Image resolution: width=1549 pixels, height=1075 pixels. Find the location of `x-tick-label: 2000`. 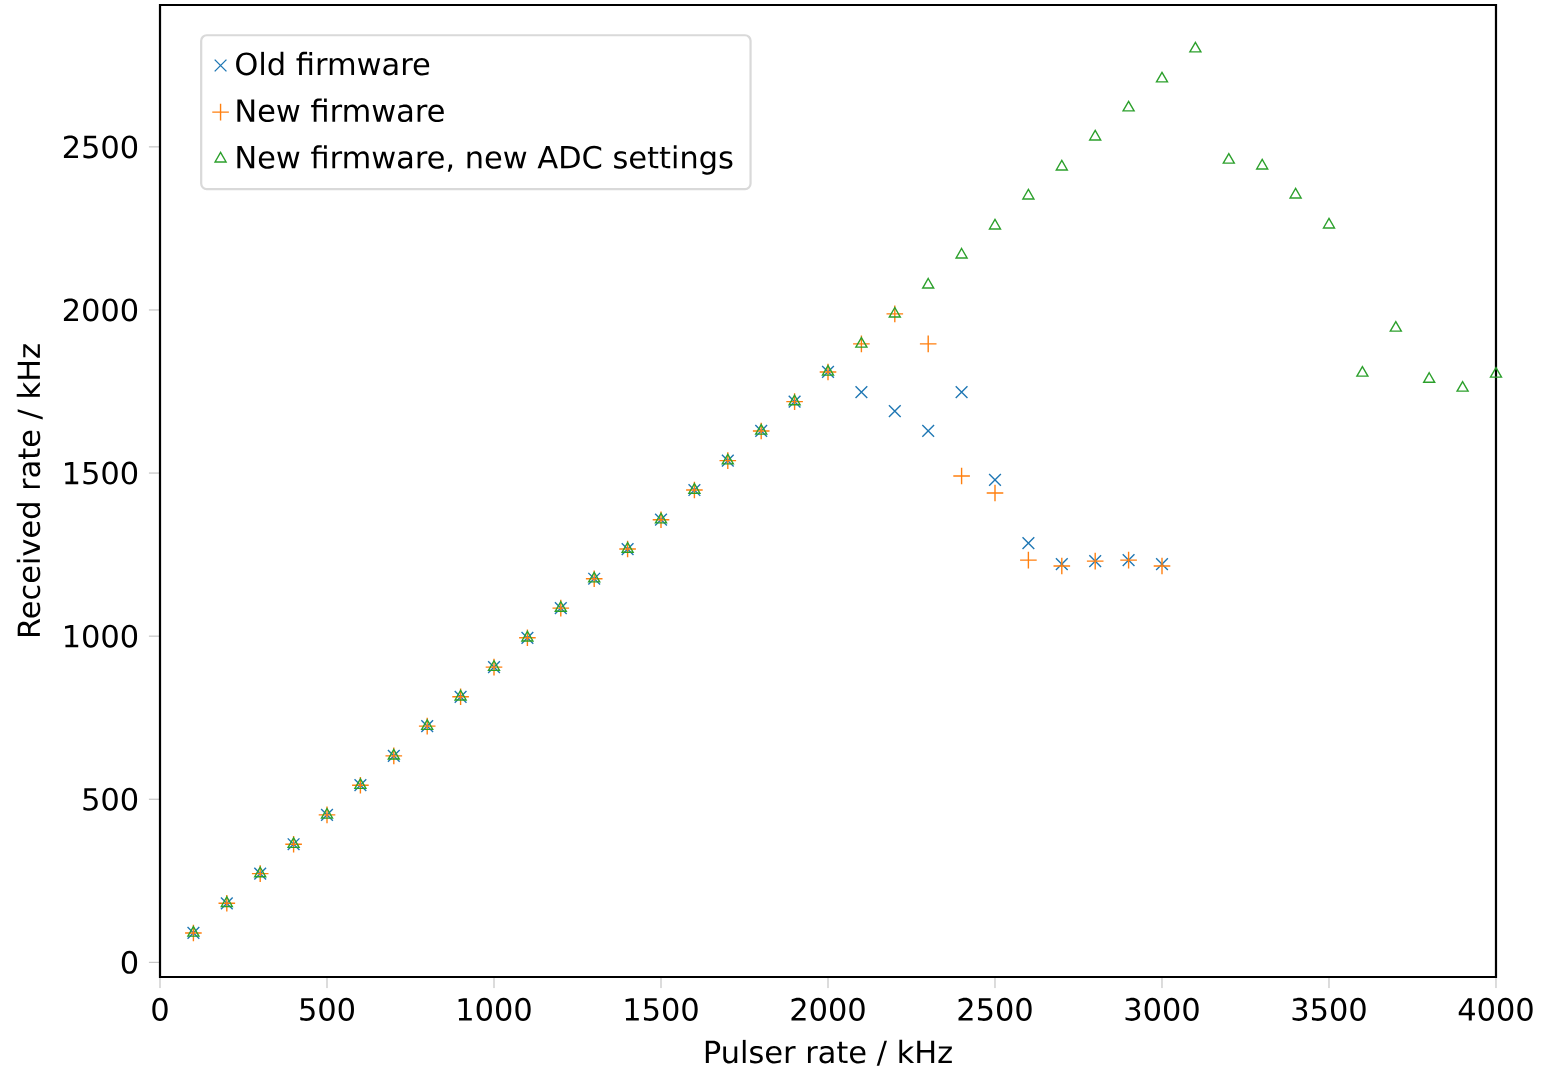

x-tick-label: 2000 is located at coordinates (828, 1009).